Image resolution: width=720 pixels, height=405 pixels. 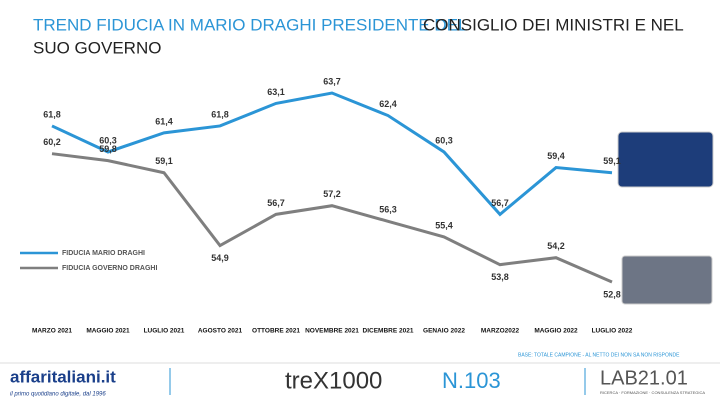 What do you see at coordinates (109, 268) in the screenshot?
I see `legend-label: FIDUCIA GOVERNO DRAGHI` at bounding box center [109, 268].